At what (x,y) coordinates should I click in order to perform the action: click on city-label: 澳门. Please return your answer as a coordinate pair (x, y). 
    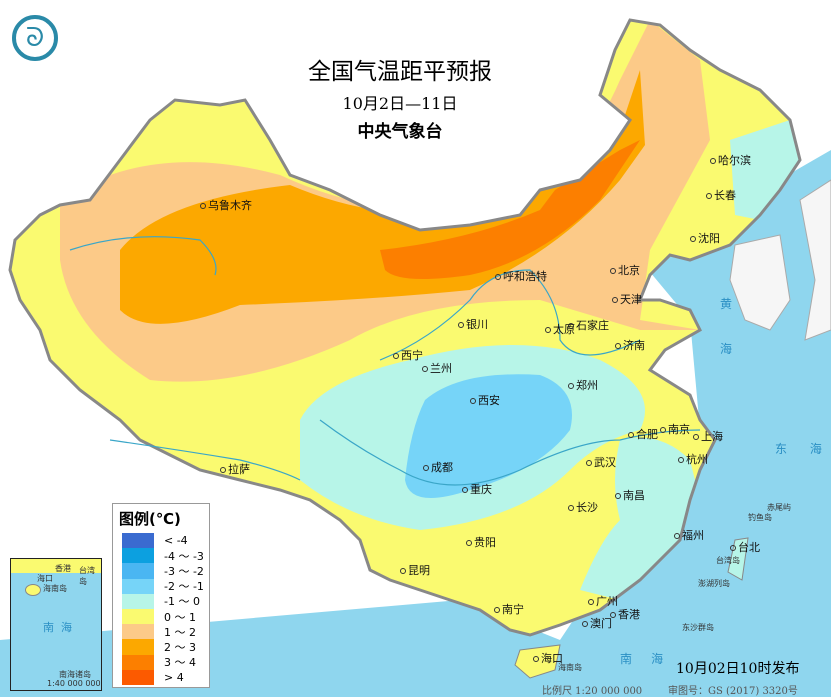
    Looking at the image, I should click on (597, 623).